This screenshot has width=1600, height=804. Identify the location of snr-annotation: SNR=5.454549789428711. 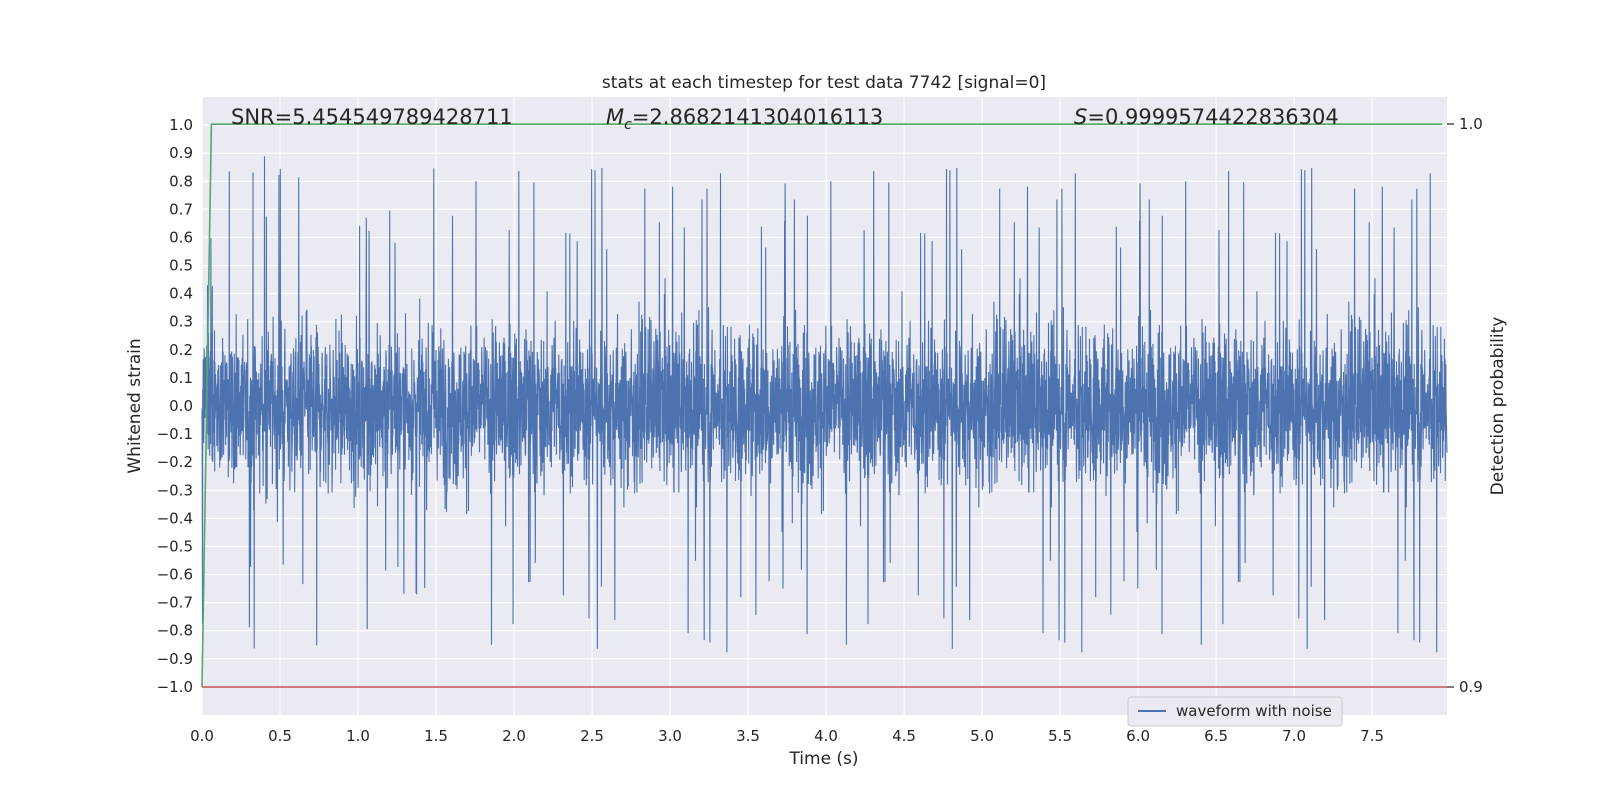
(372, 117).